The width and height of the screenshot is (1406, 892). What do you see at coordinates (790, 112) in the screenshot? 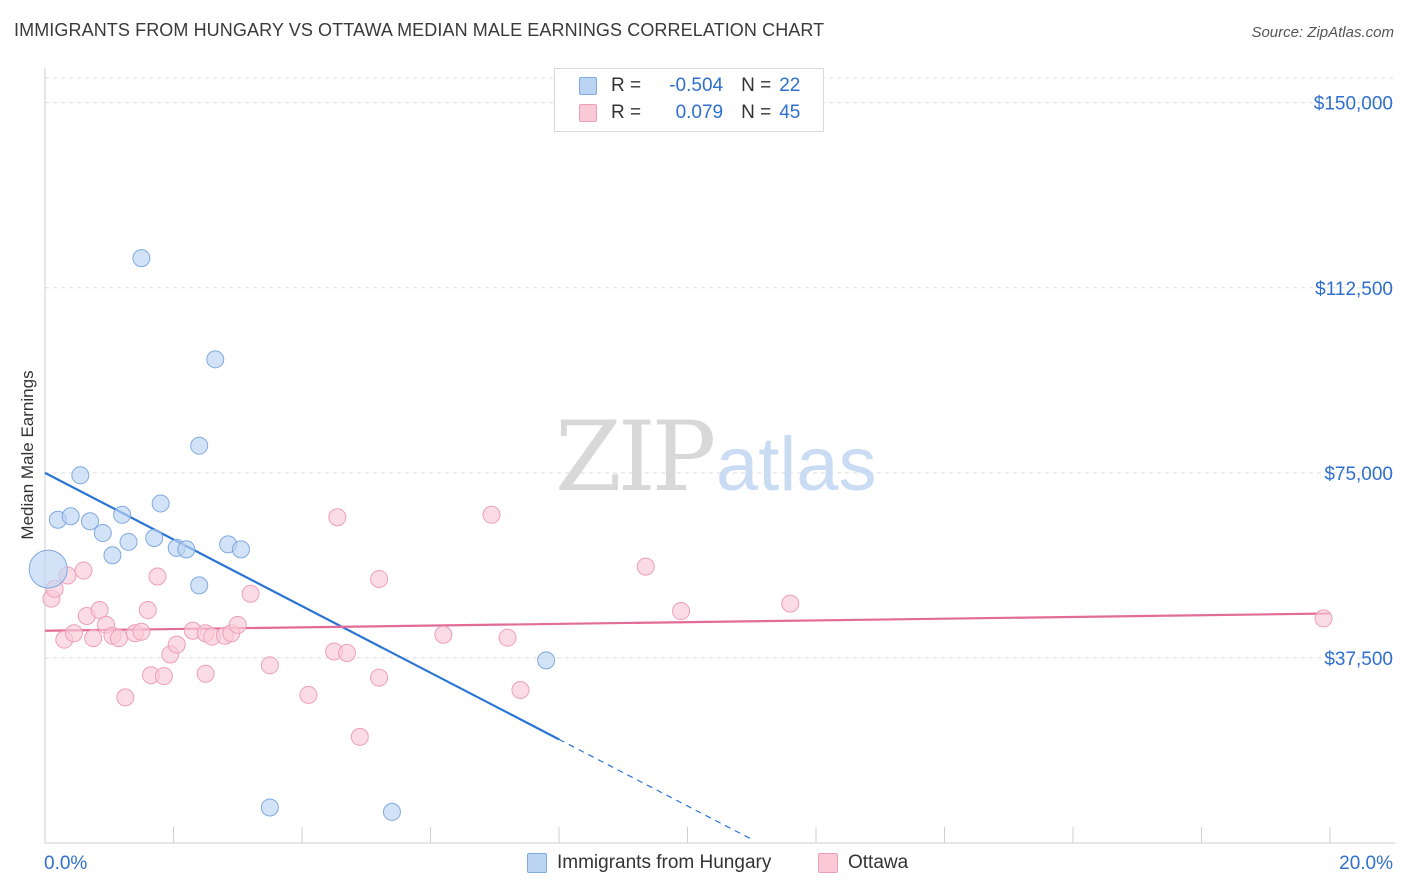
I see `legend-n-value: 45` at bounding box center [790, 112].